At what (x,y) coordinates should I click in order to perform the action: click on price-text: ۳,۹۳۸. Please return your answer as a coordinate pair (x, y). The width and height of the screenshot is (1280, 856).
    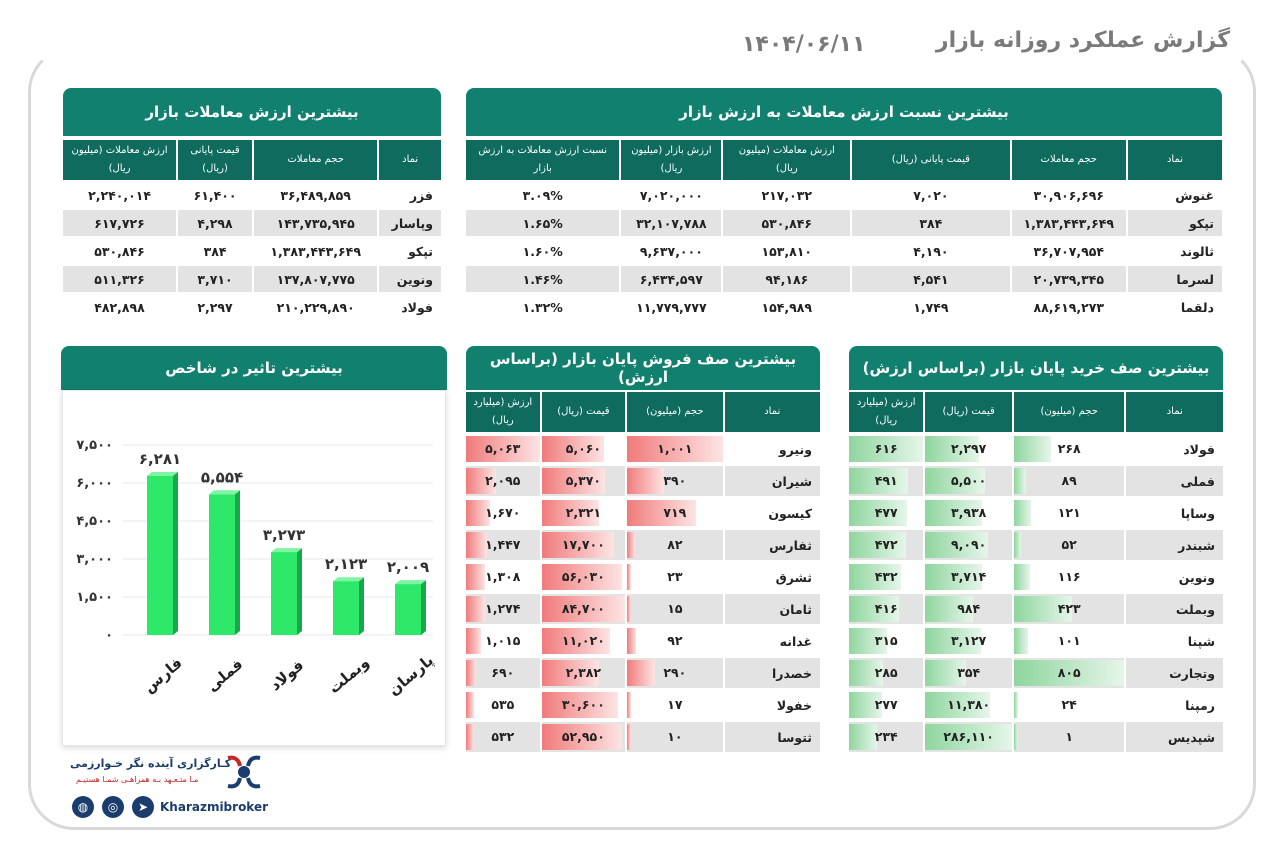
    Looking at the image, I should click on (969, 512).